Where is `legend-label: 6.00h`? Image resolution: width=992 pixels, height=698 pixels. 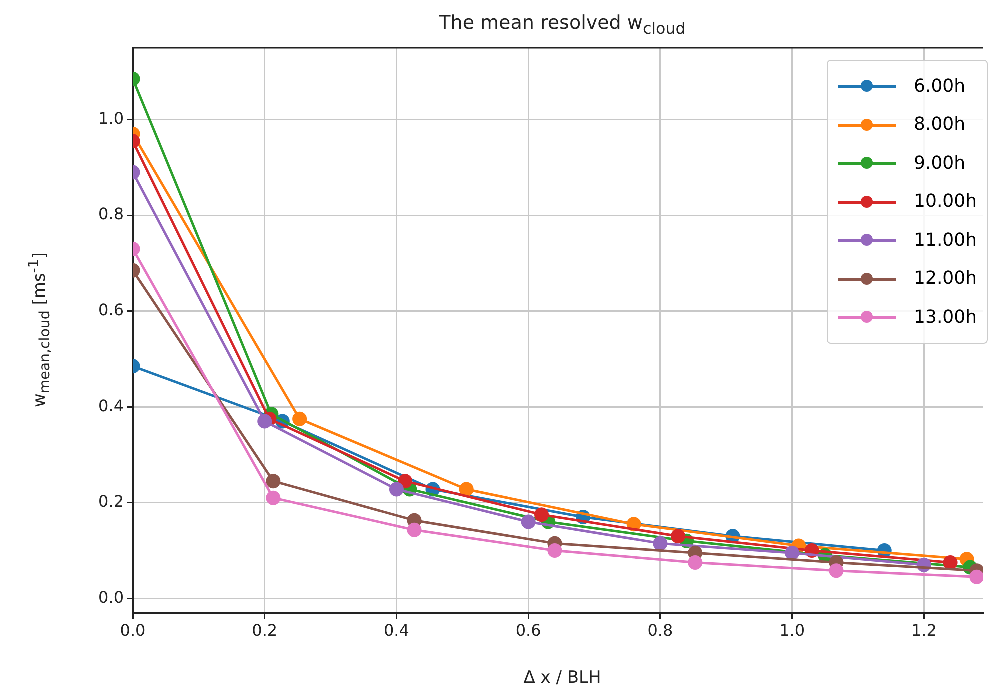 legend-label: 6.00h is located at coordinates (940, 86).